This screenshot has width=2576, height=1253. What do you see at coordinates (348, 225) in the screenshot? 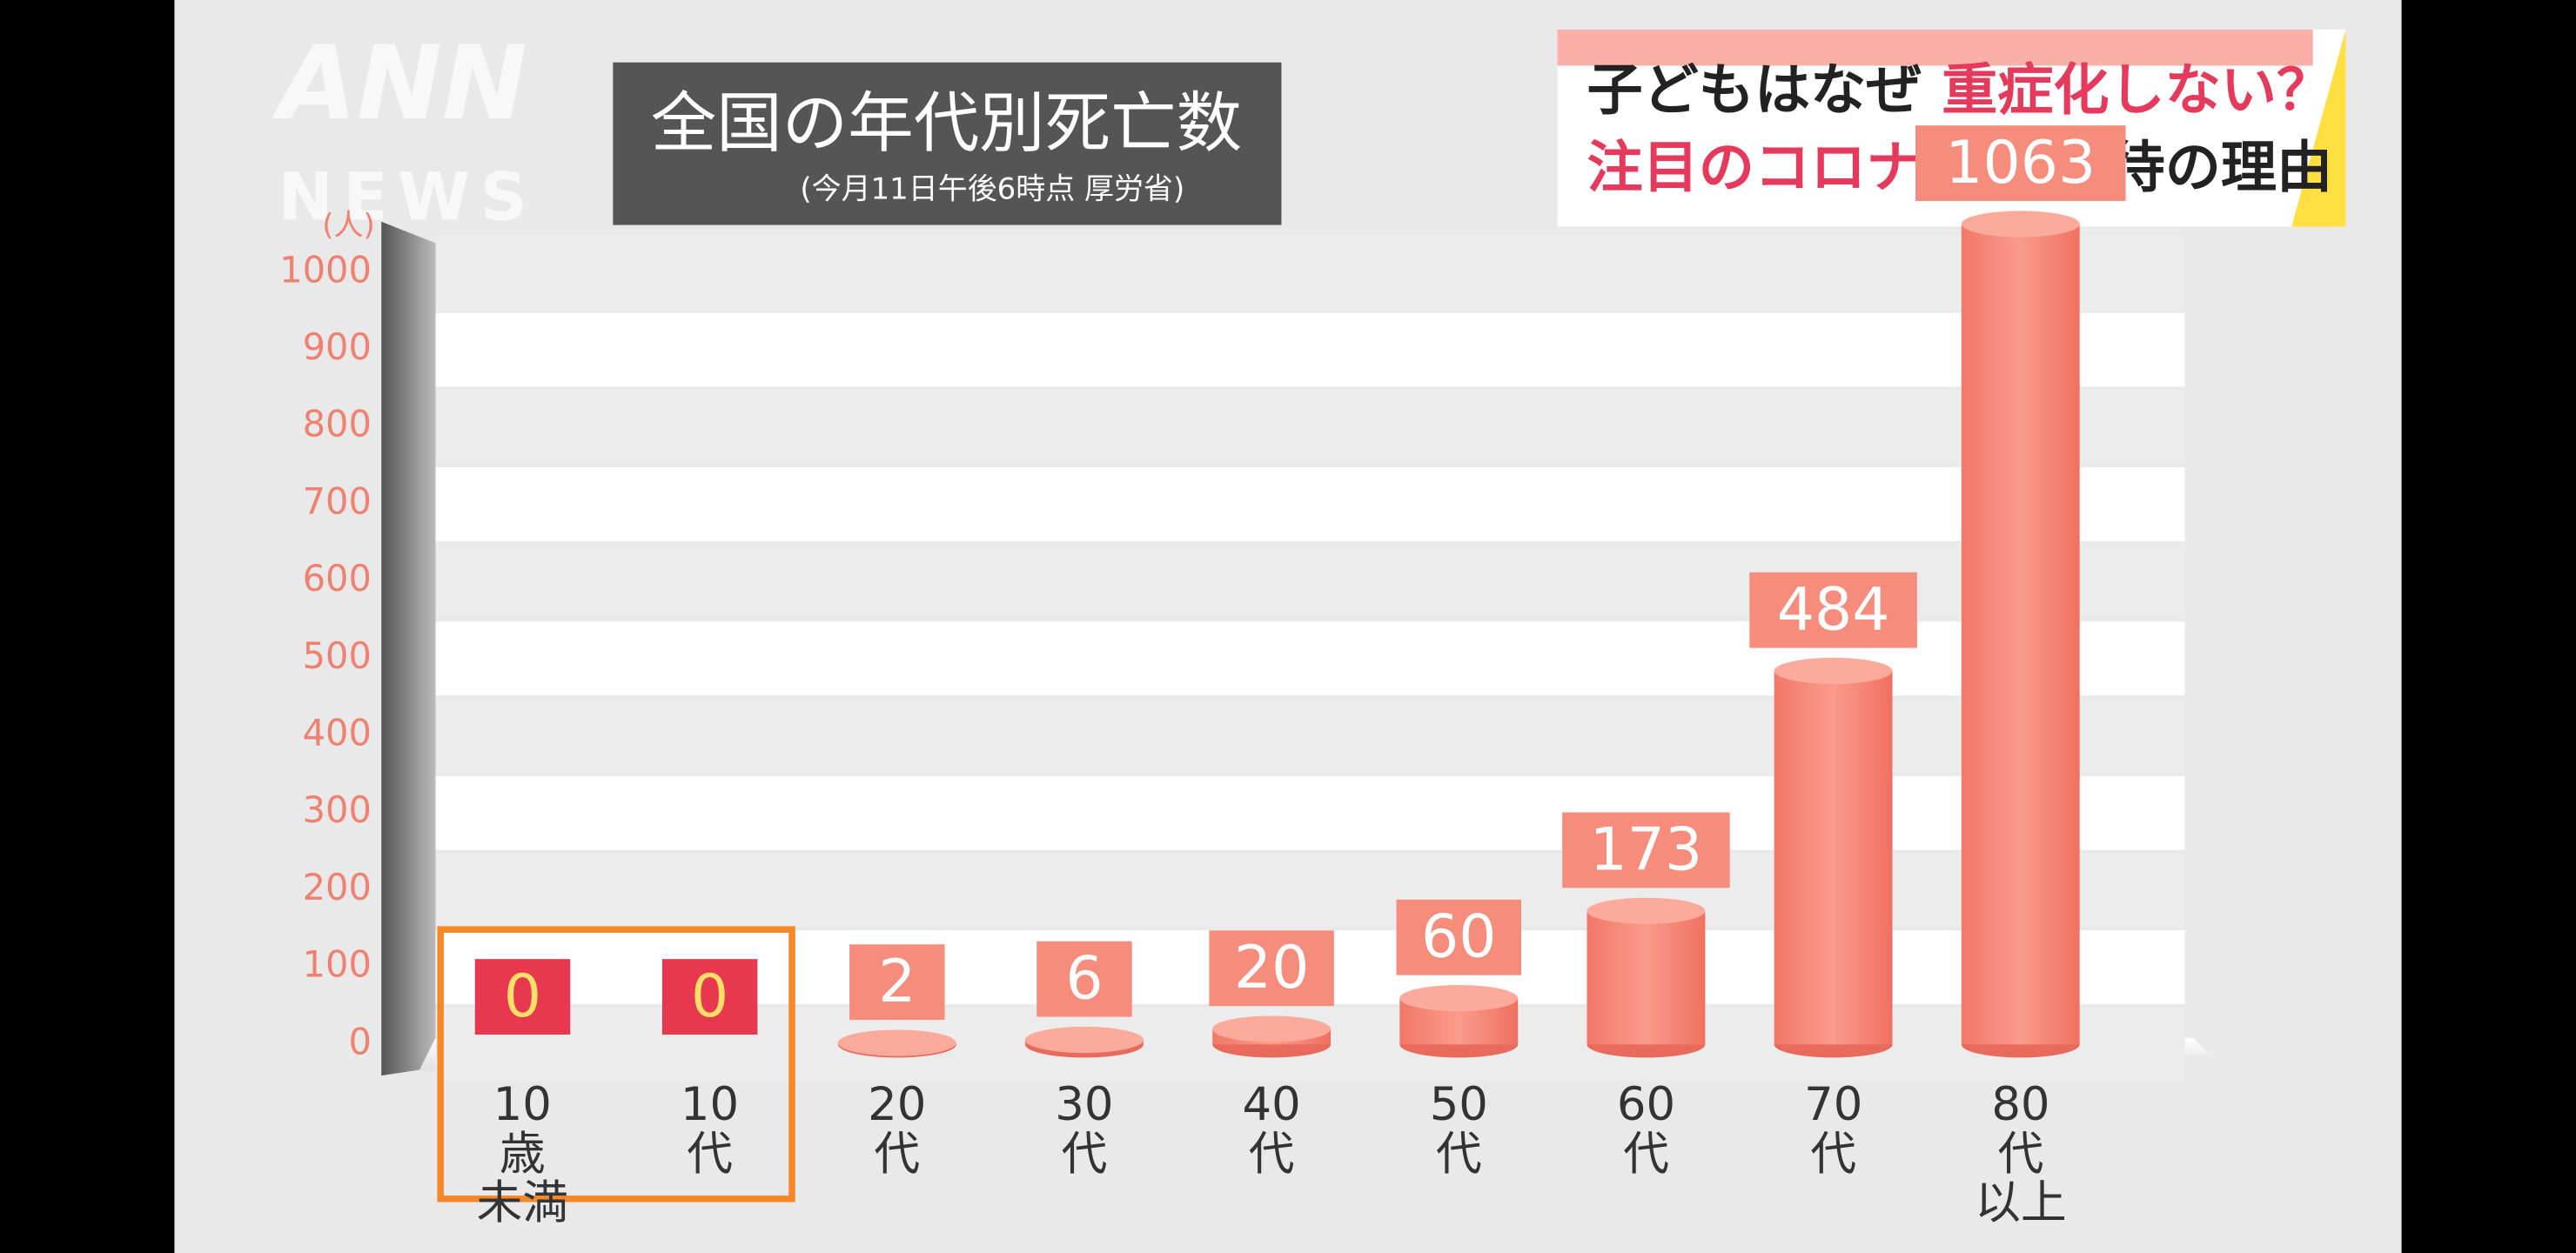
I see `y-axis-label: (人)` at bounding box center [348, 225].